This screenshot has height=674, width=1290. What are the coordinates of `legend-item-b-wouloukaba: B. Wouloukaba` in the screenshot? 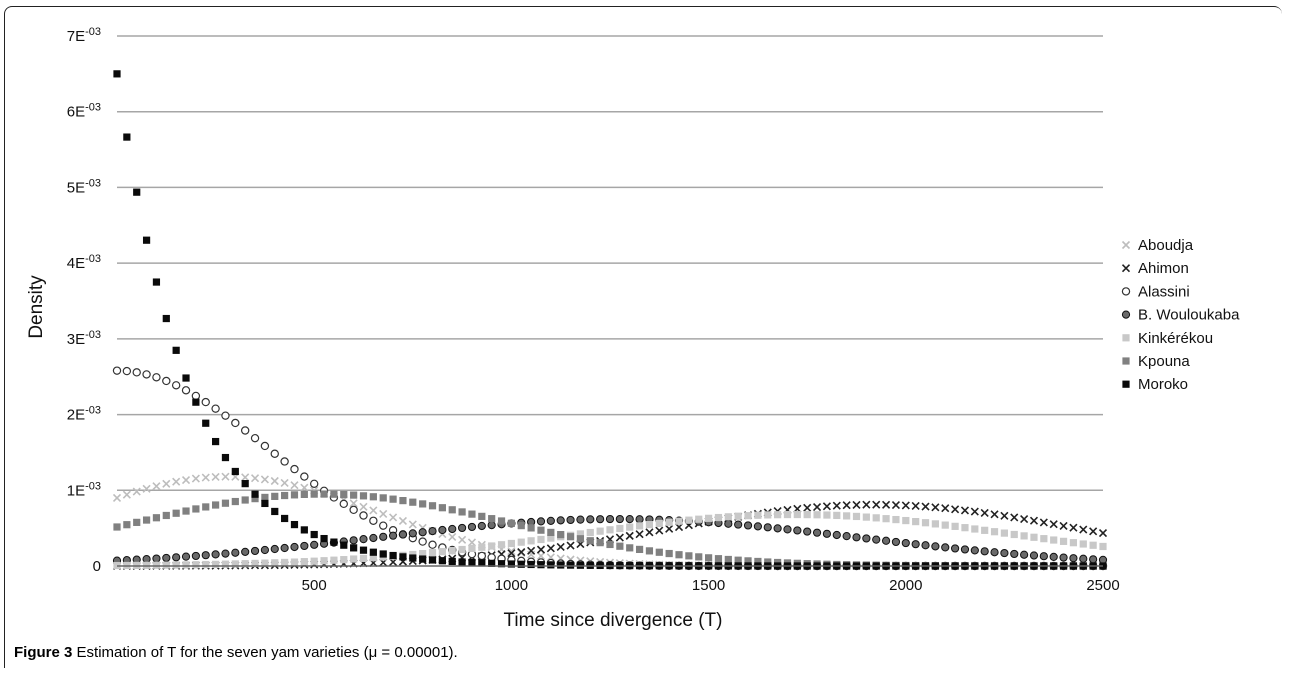 It's located at (1180, 315).